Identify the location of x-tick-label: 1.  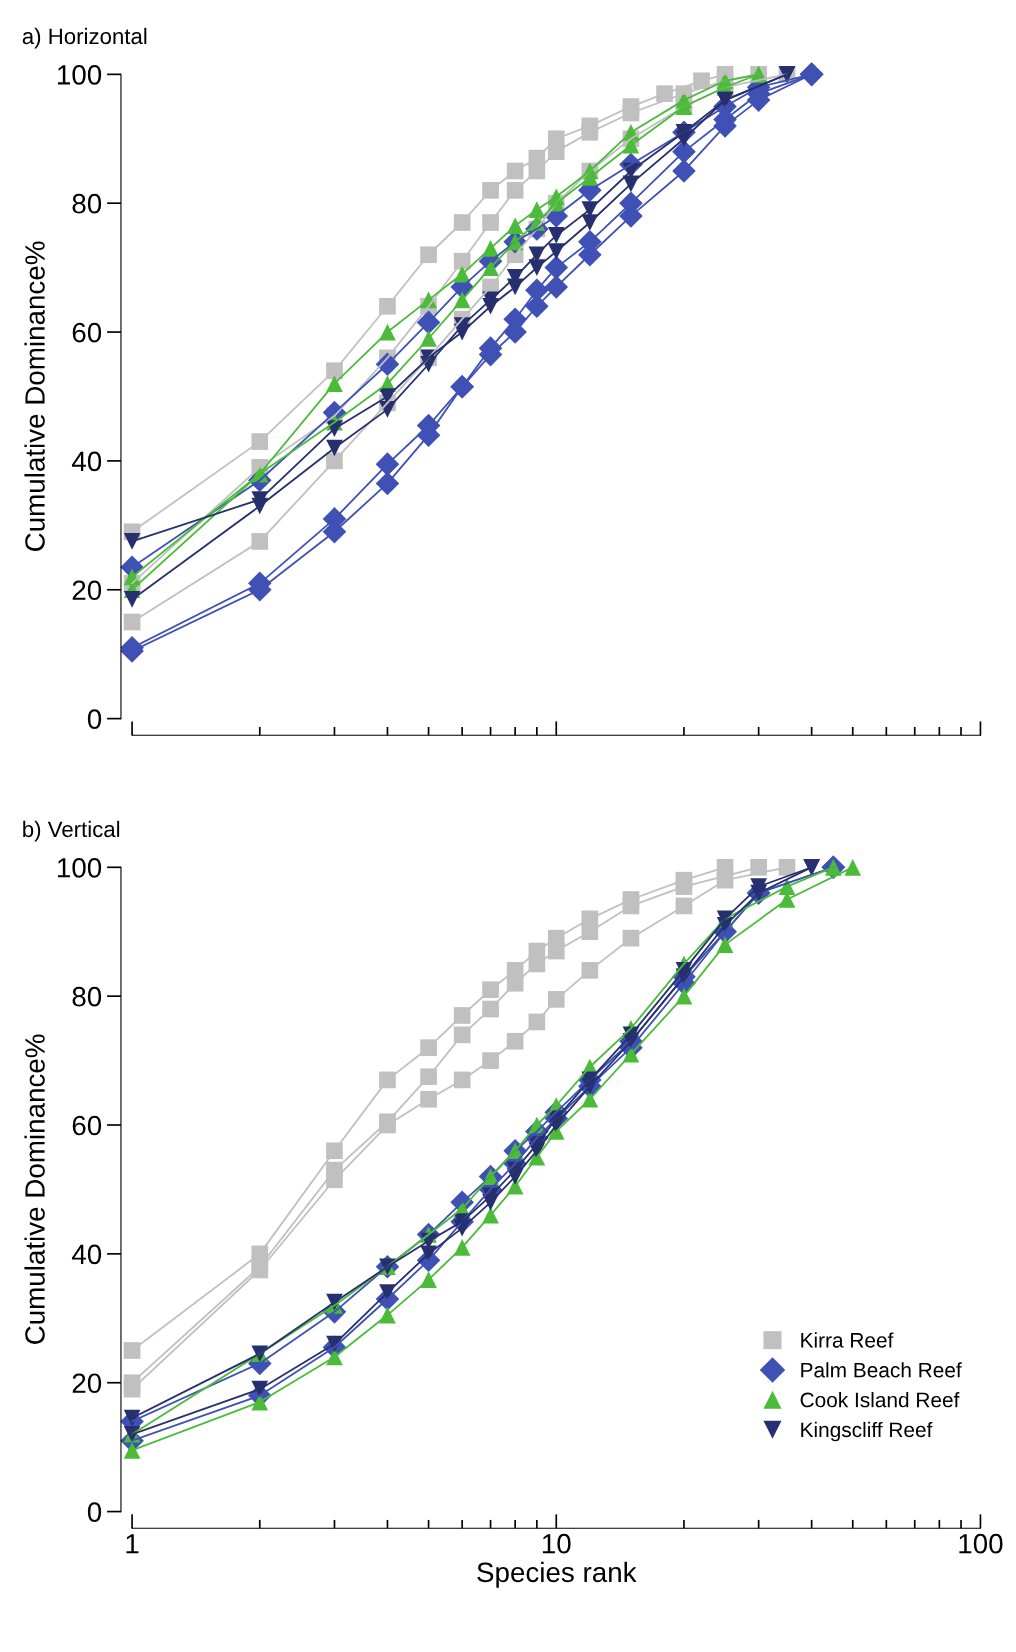
(132, 1544).